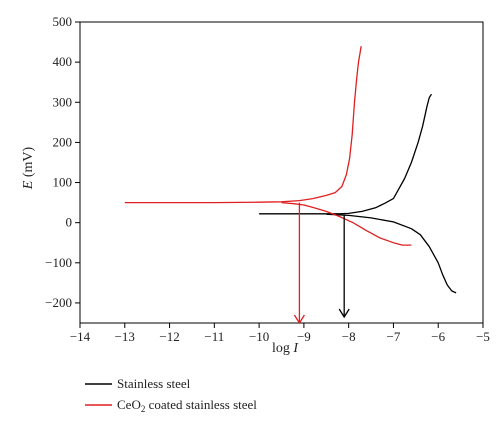 The height and width of the screenshot is (433, 500). I want to click on y-axis-label-var: E, so click(28, 185).